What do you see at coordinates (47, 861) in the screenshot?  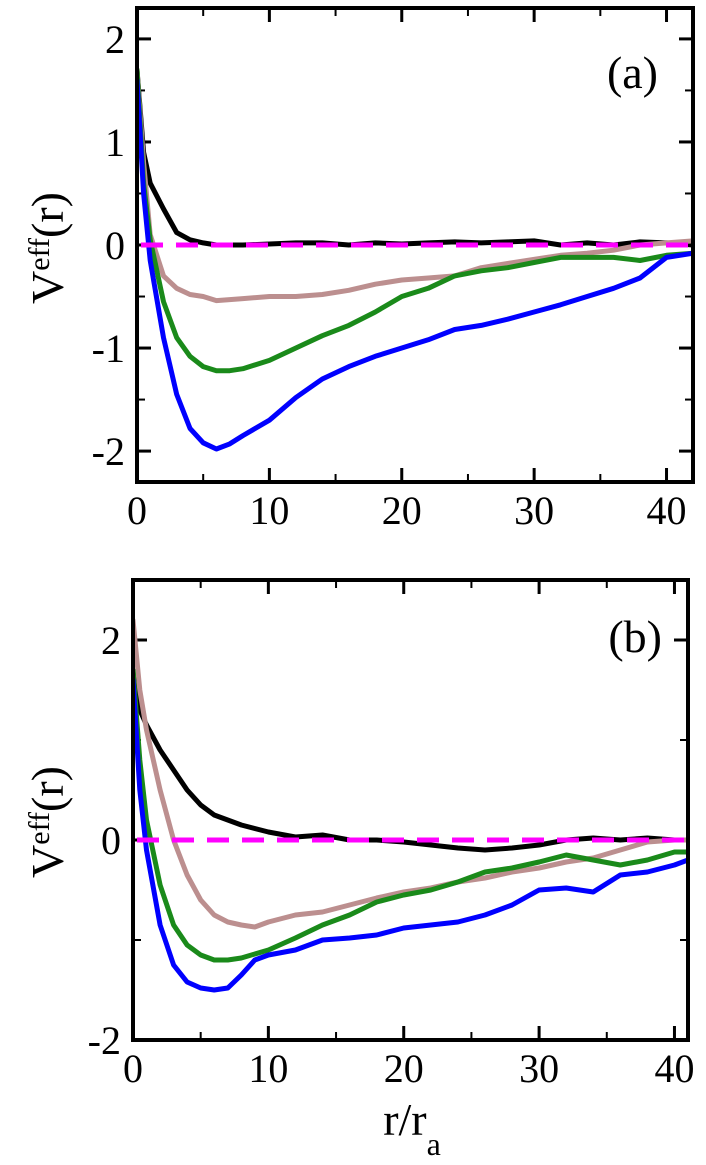 I see `panel-b-ylabel-main: V` at bounding box center [47, 861].